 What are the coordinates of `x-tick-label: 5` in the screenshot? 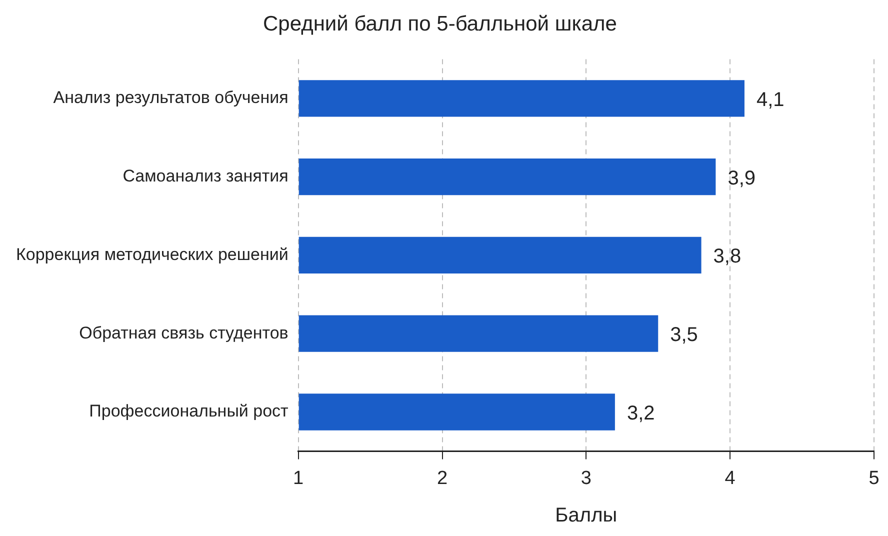 It's located at (874, 478).